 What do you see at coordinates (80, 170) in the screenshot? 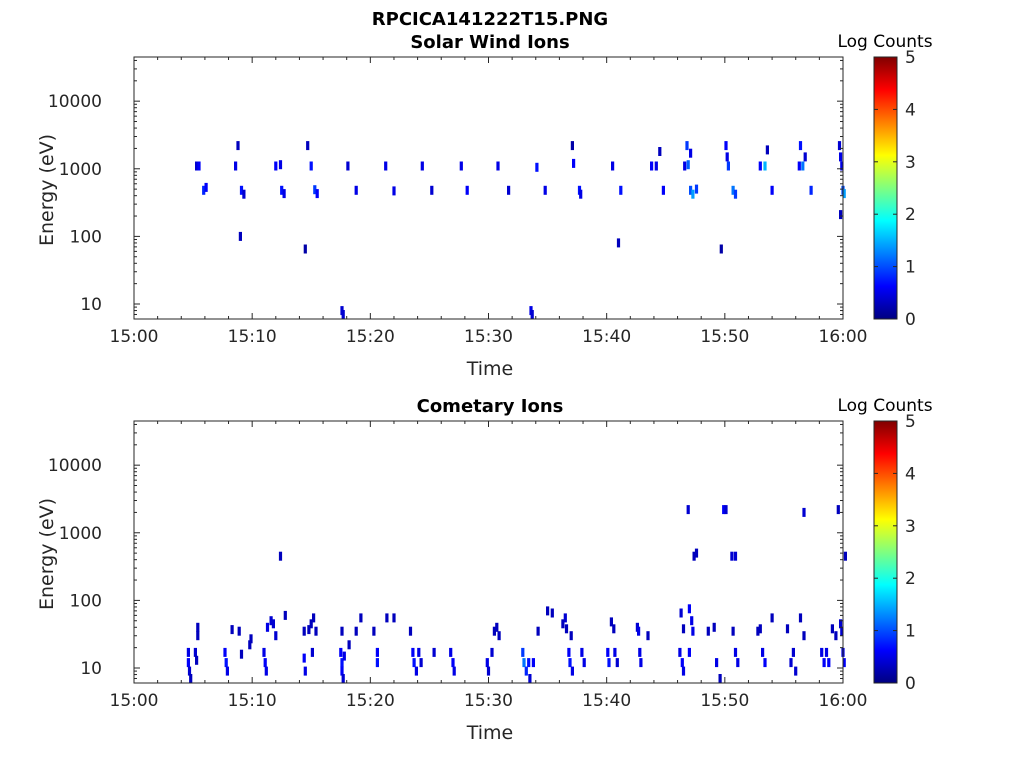
I see `y-tick-label: 1000` at bounding box center [80, 170].